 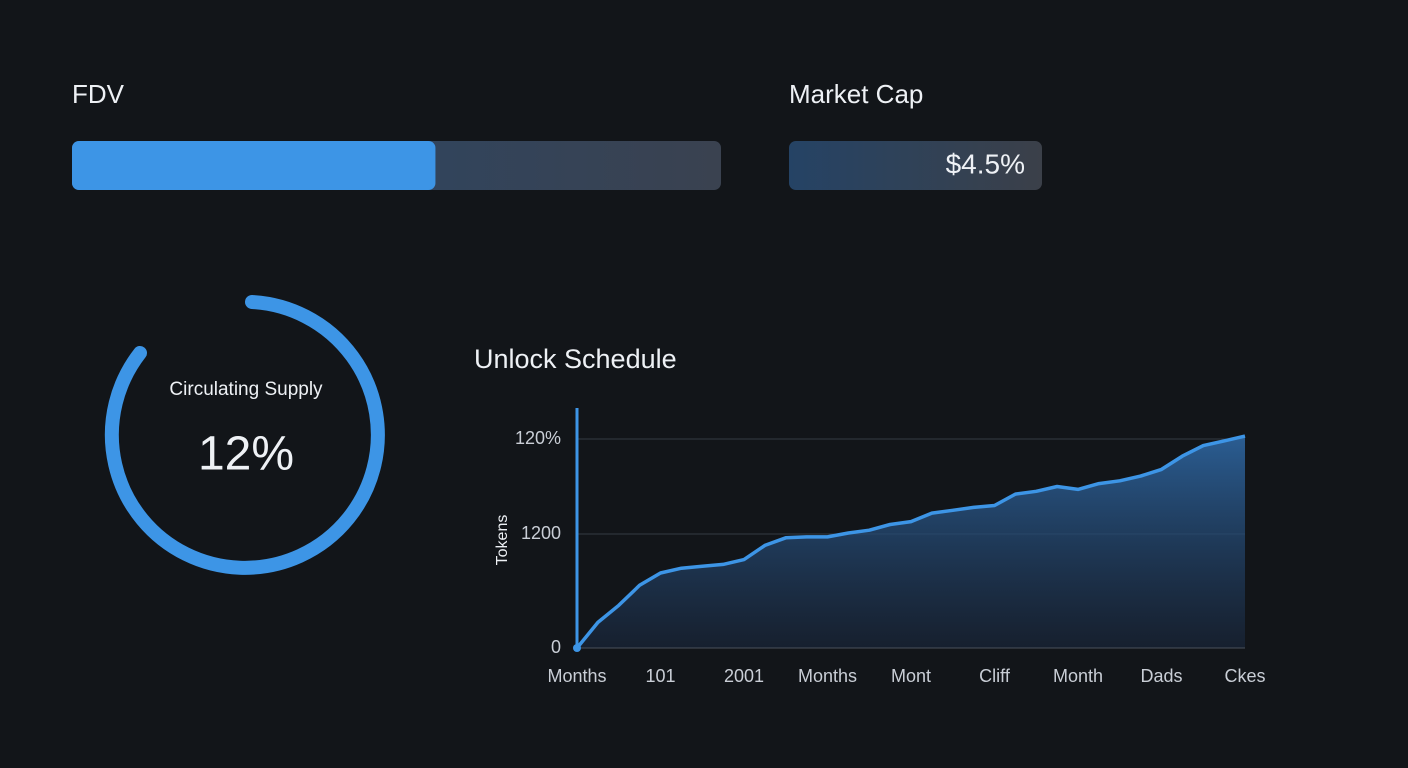 I want to click on market-cap-value: $4.5%, so click(x=985, y=163).